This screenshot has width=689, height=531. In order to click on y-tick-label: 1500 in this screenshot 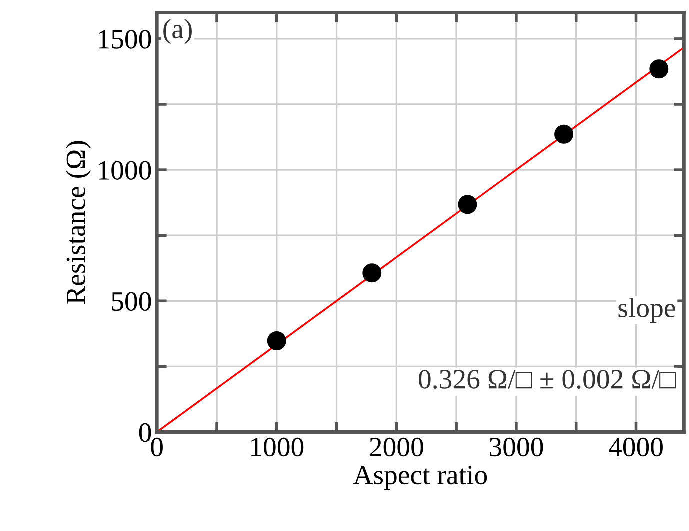, I will do `click(125, 39)`.